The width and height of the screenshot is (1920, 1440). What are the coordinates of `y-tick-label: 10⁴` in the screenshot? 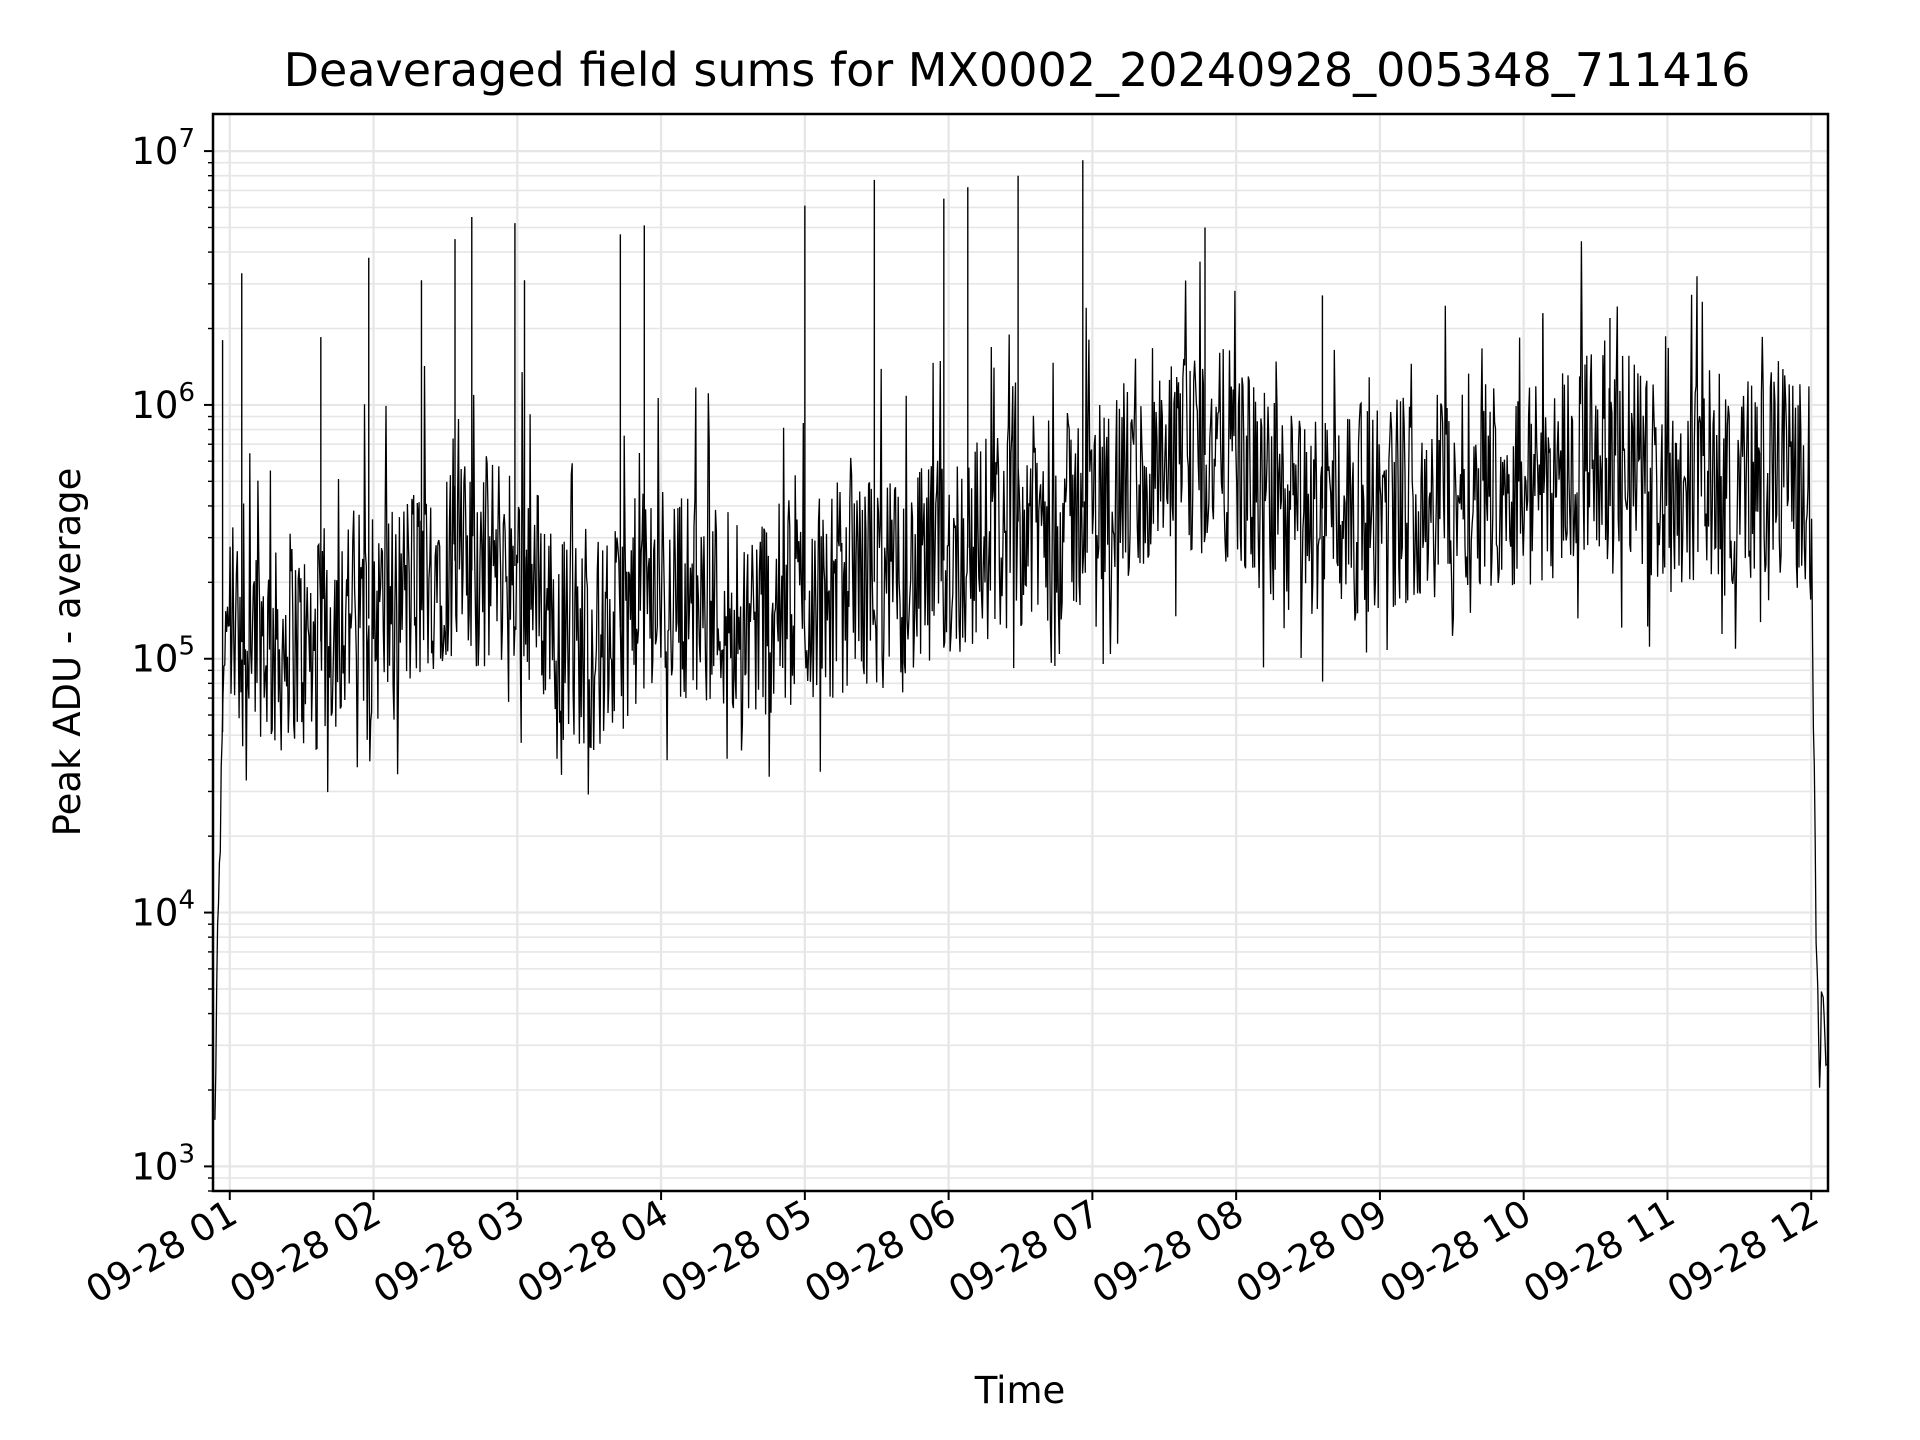 It's located at (163, 910).